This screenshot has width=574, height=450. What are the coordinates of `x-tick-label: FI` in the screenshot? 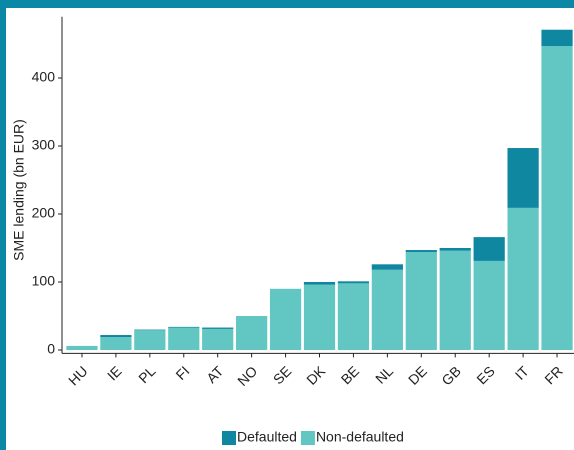 It's located at (182, 373).